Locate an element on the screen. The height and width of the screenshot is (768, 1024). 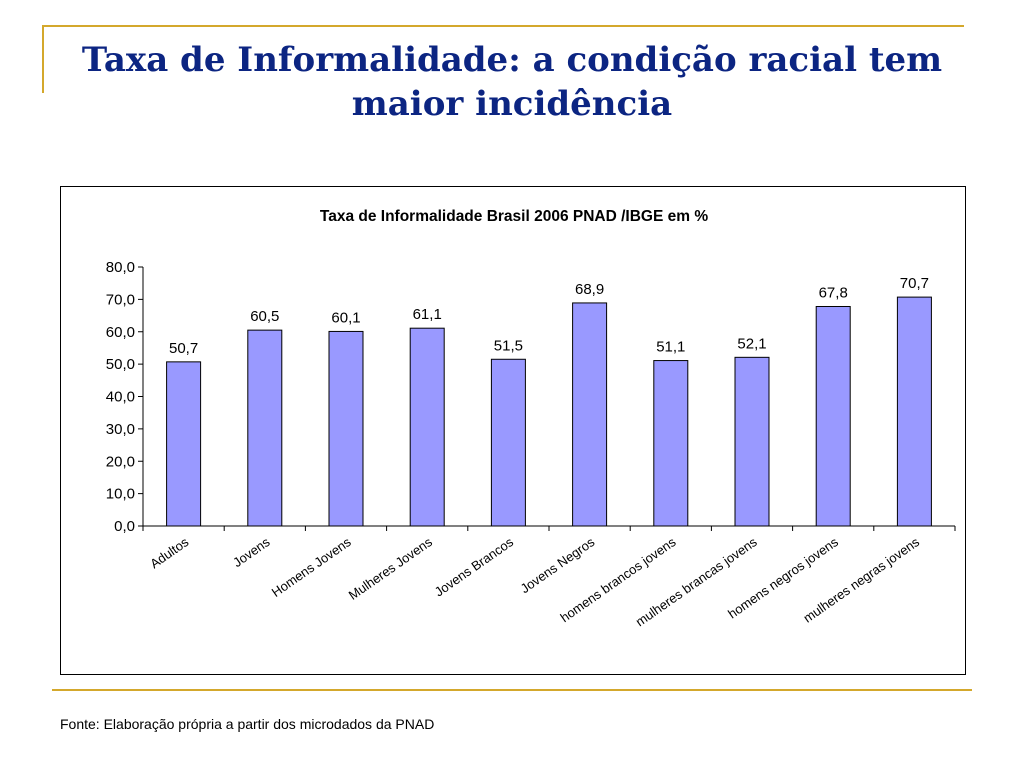
y-tick-label: 60,0 is located at coordinates (120, 332).